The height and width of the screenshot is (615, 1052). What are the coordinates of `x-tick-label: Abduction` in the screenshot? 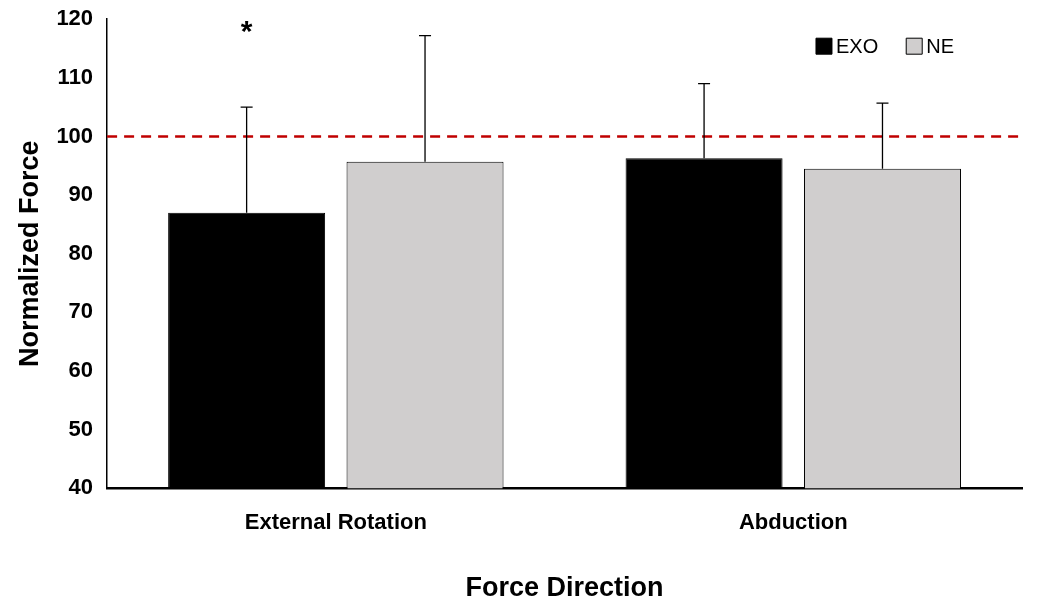 It's located at (793, 522).